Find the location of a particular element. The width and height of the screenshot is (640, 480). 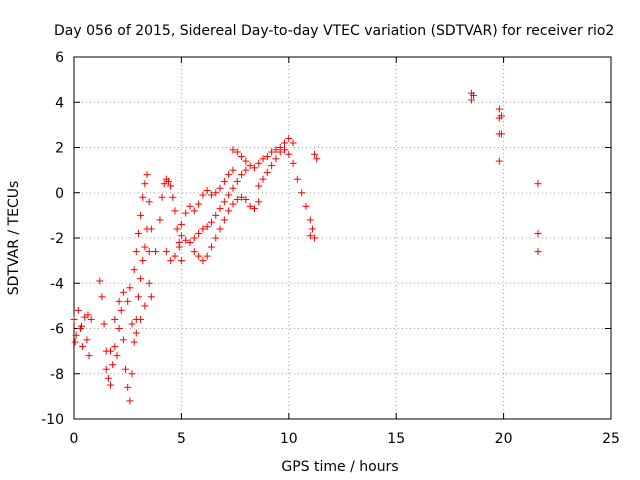

x-tick-label: 10 is located at coordinates (289, 439).